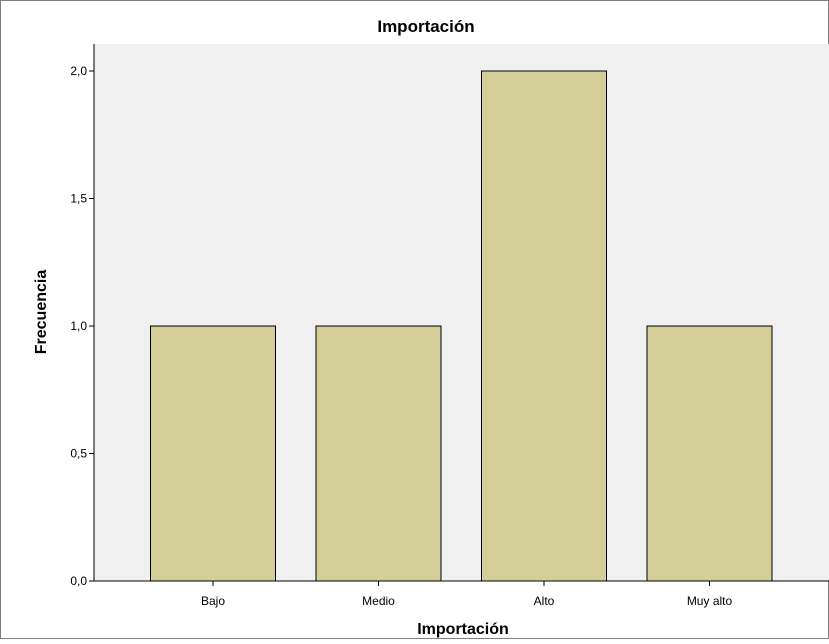 Image resolution: width=829 pixels, height=644 pixels. What do you see at coordinates (544, 601) in the screenshot?
I see `x-tick-label: Alto` at bounding box center [544, 601].